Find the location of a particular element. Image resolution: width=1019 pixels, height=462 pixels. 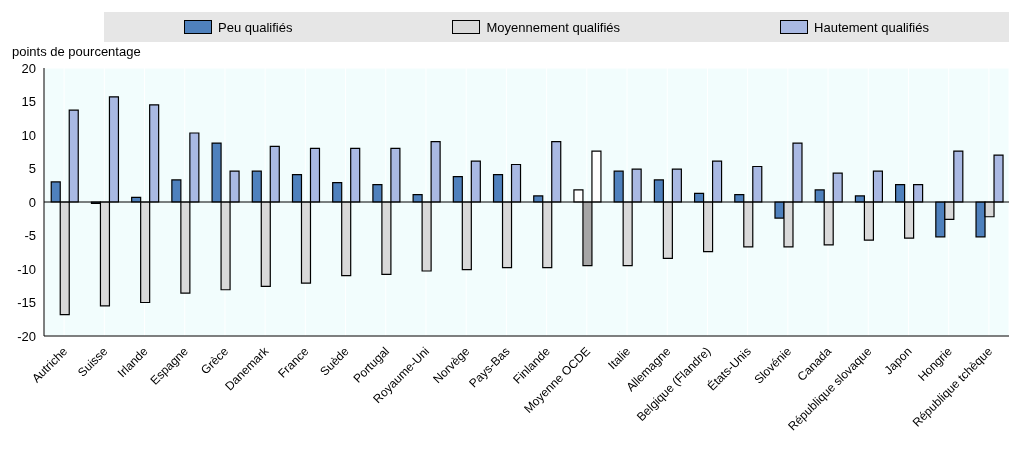

y-tick-label: 15 is located at coordinates (28, 102).